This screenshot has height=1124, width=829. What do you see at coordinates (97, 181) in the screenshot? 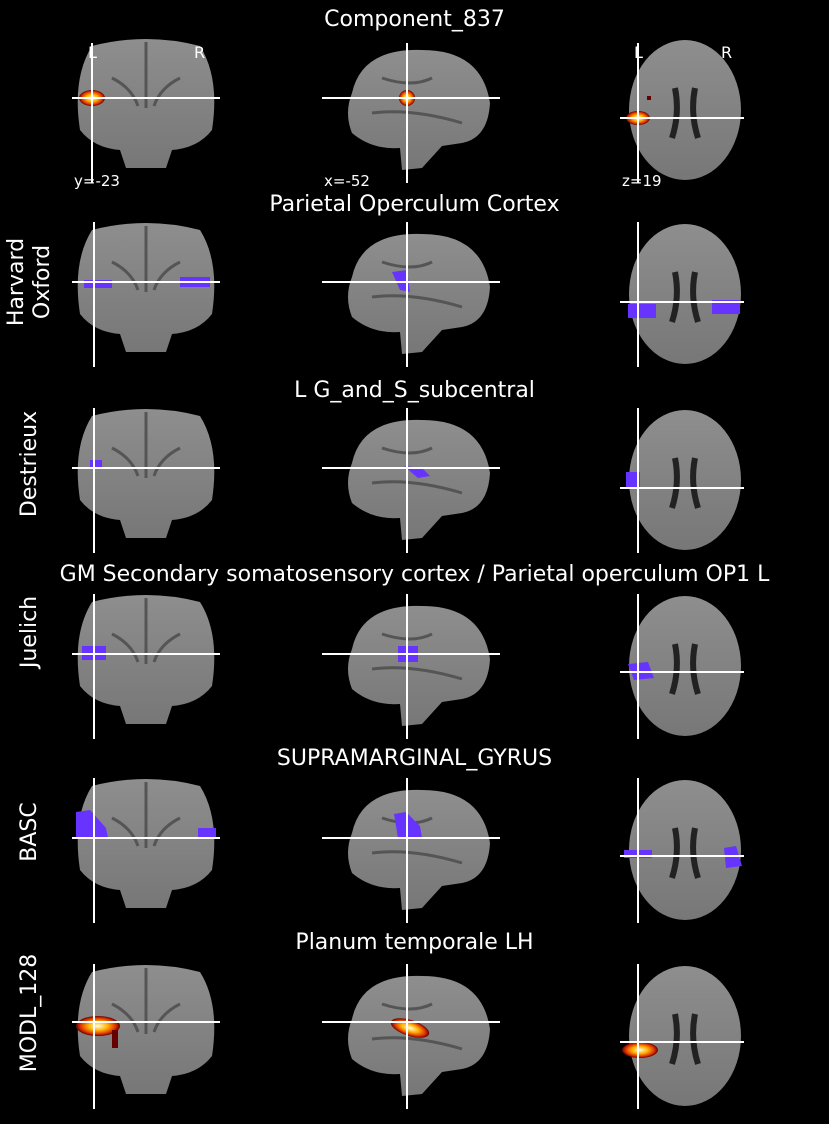
I see `coronal-coordinate: y=-23` at bounding box center [97, 181].